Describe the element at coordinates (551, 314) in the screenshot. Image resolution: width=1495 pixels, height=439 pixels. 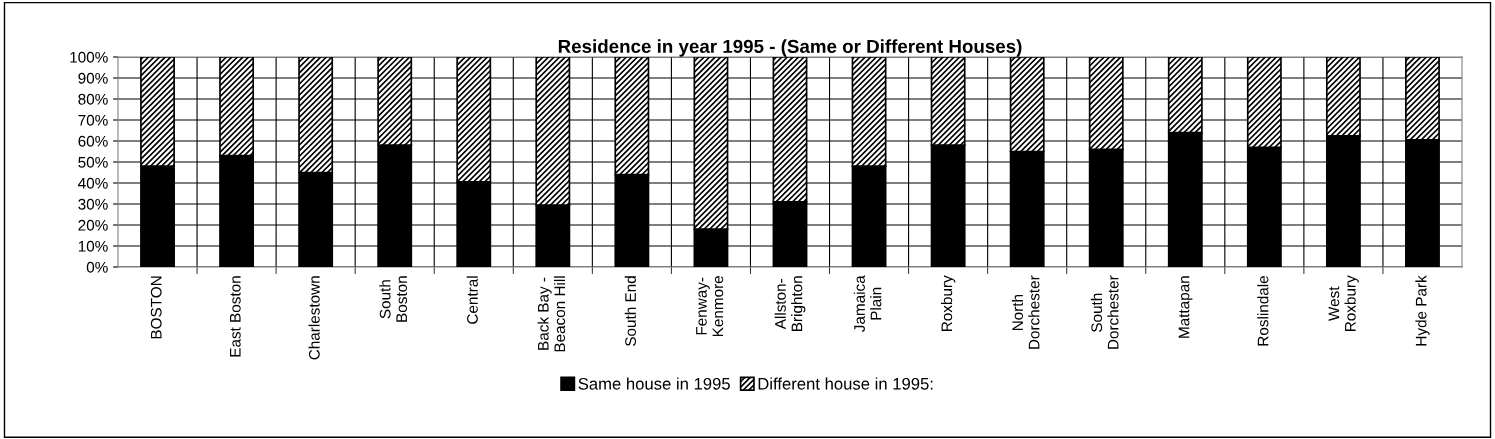
I see `x-tick-label: Back Bay - Beacon Hill` at that location.